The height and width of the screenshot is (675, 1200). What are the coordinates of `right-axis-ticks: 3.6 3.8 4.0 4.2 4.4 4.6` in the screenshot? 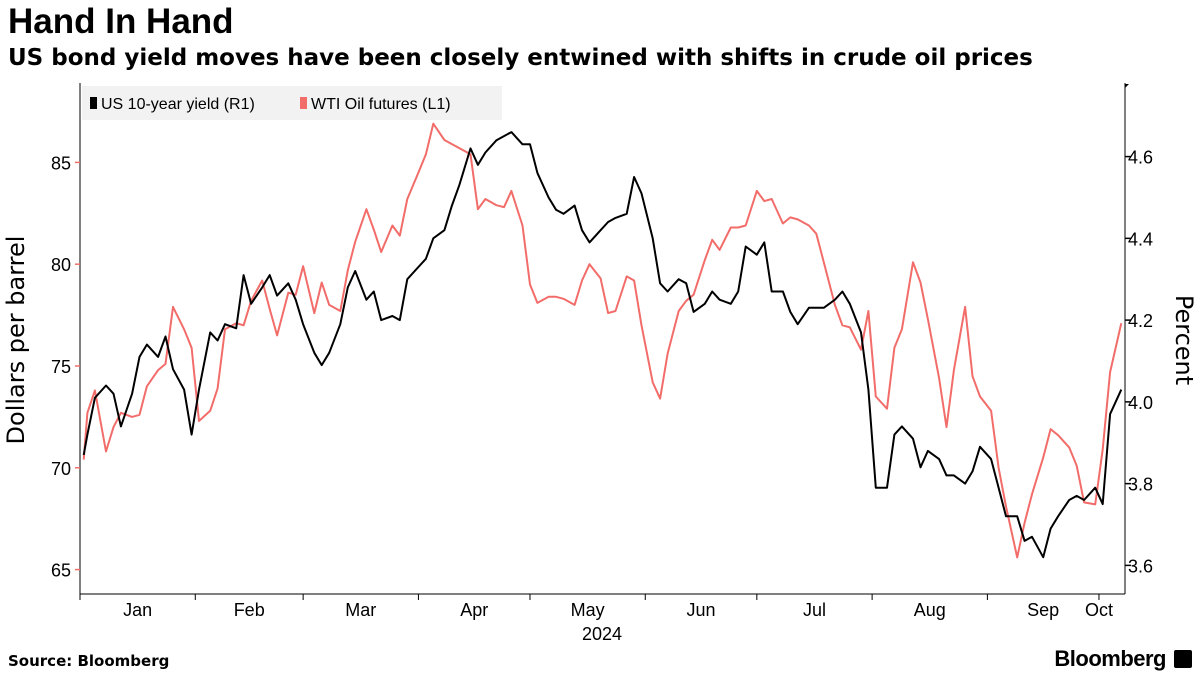 It's located at (1139, 330).